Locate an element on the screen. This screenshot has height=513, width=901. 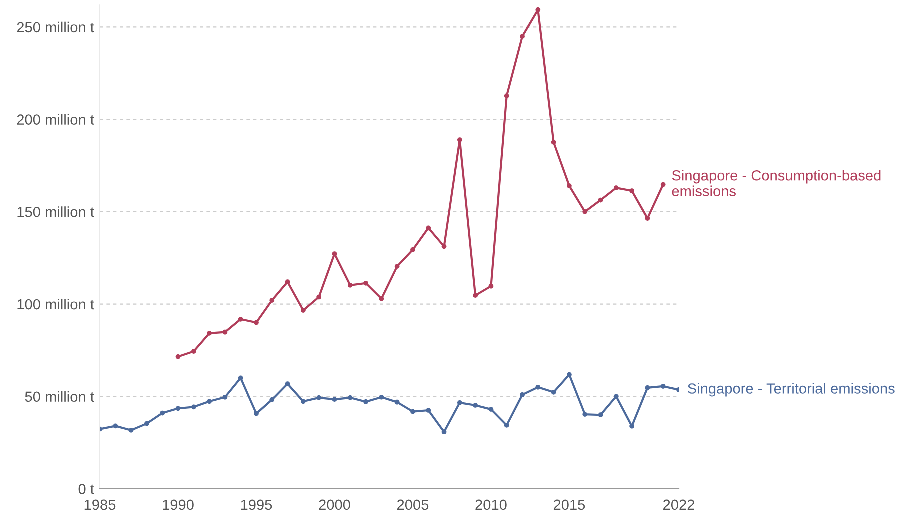
y-tick-label: 200 million t is located at coordinates (55, 119).